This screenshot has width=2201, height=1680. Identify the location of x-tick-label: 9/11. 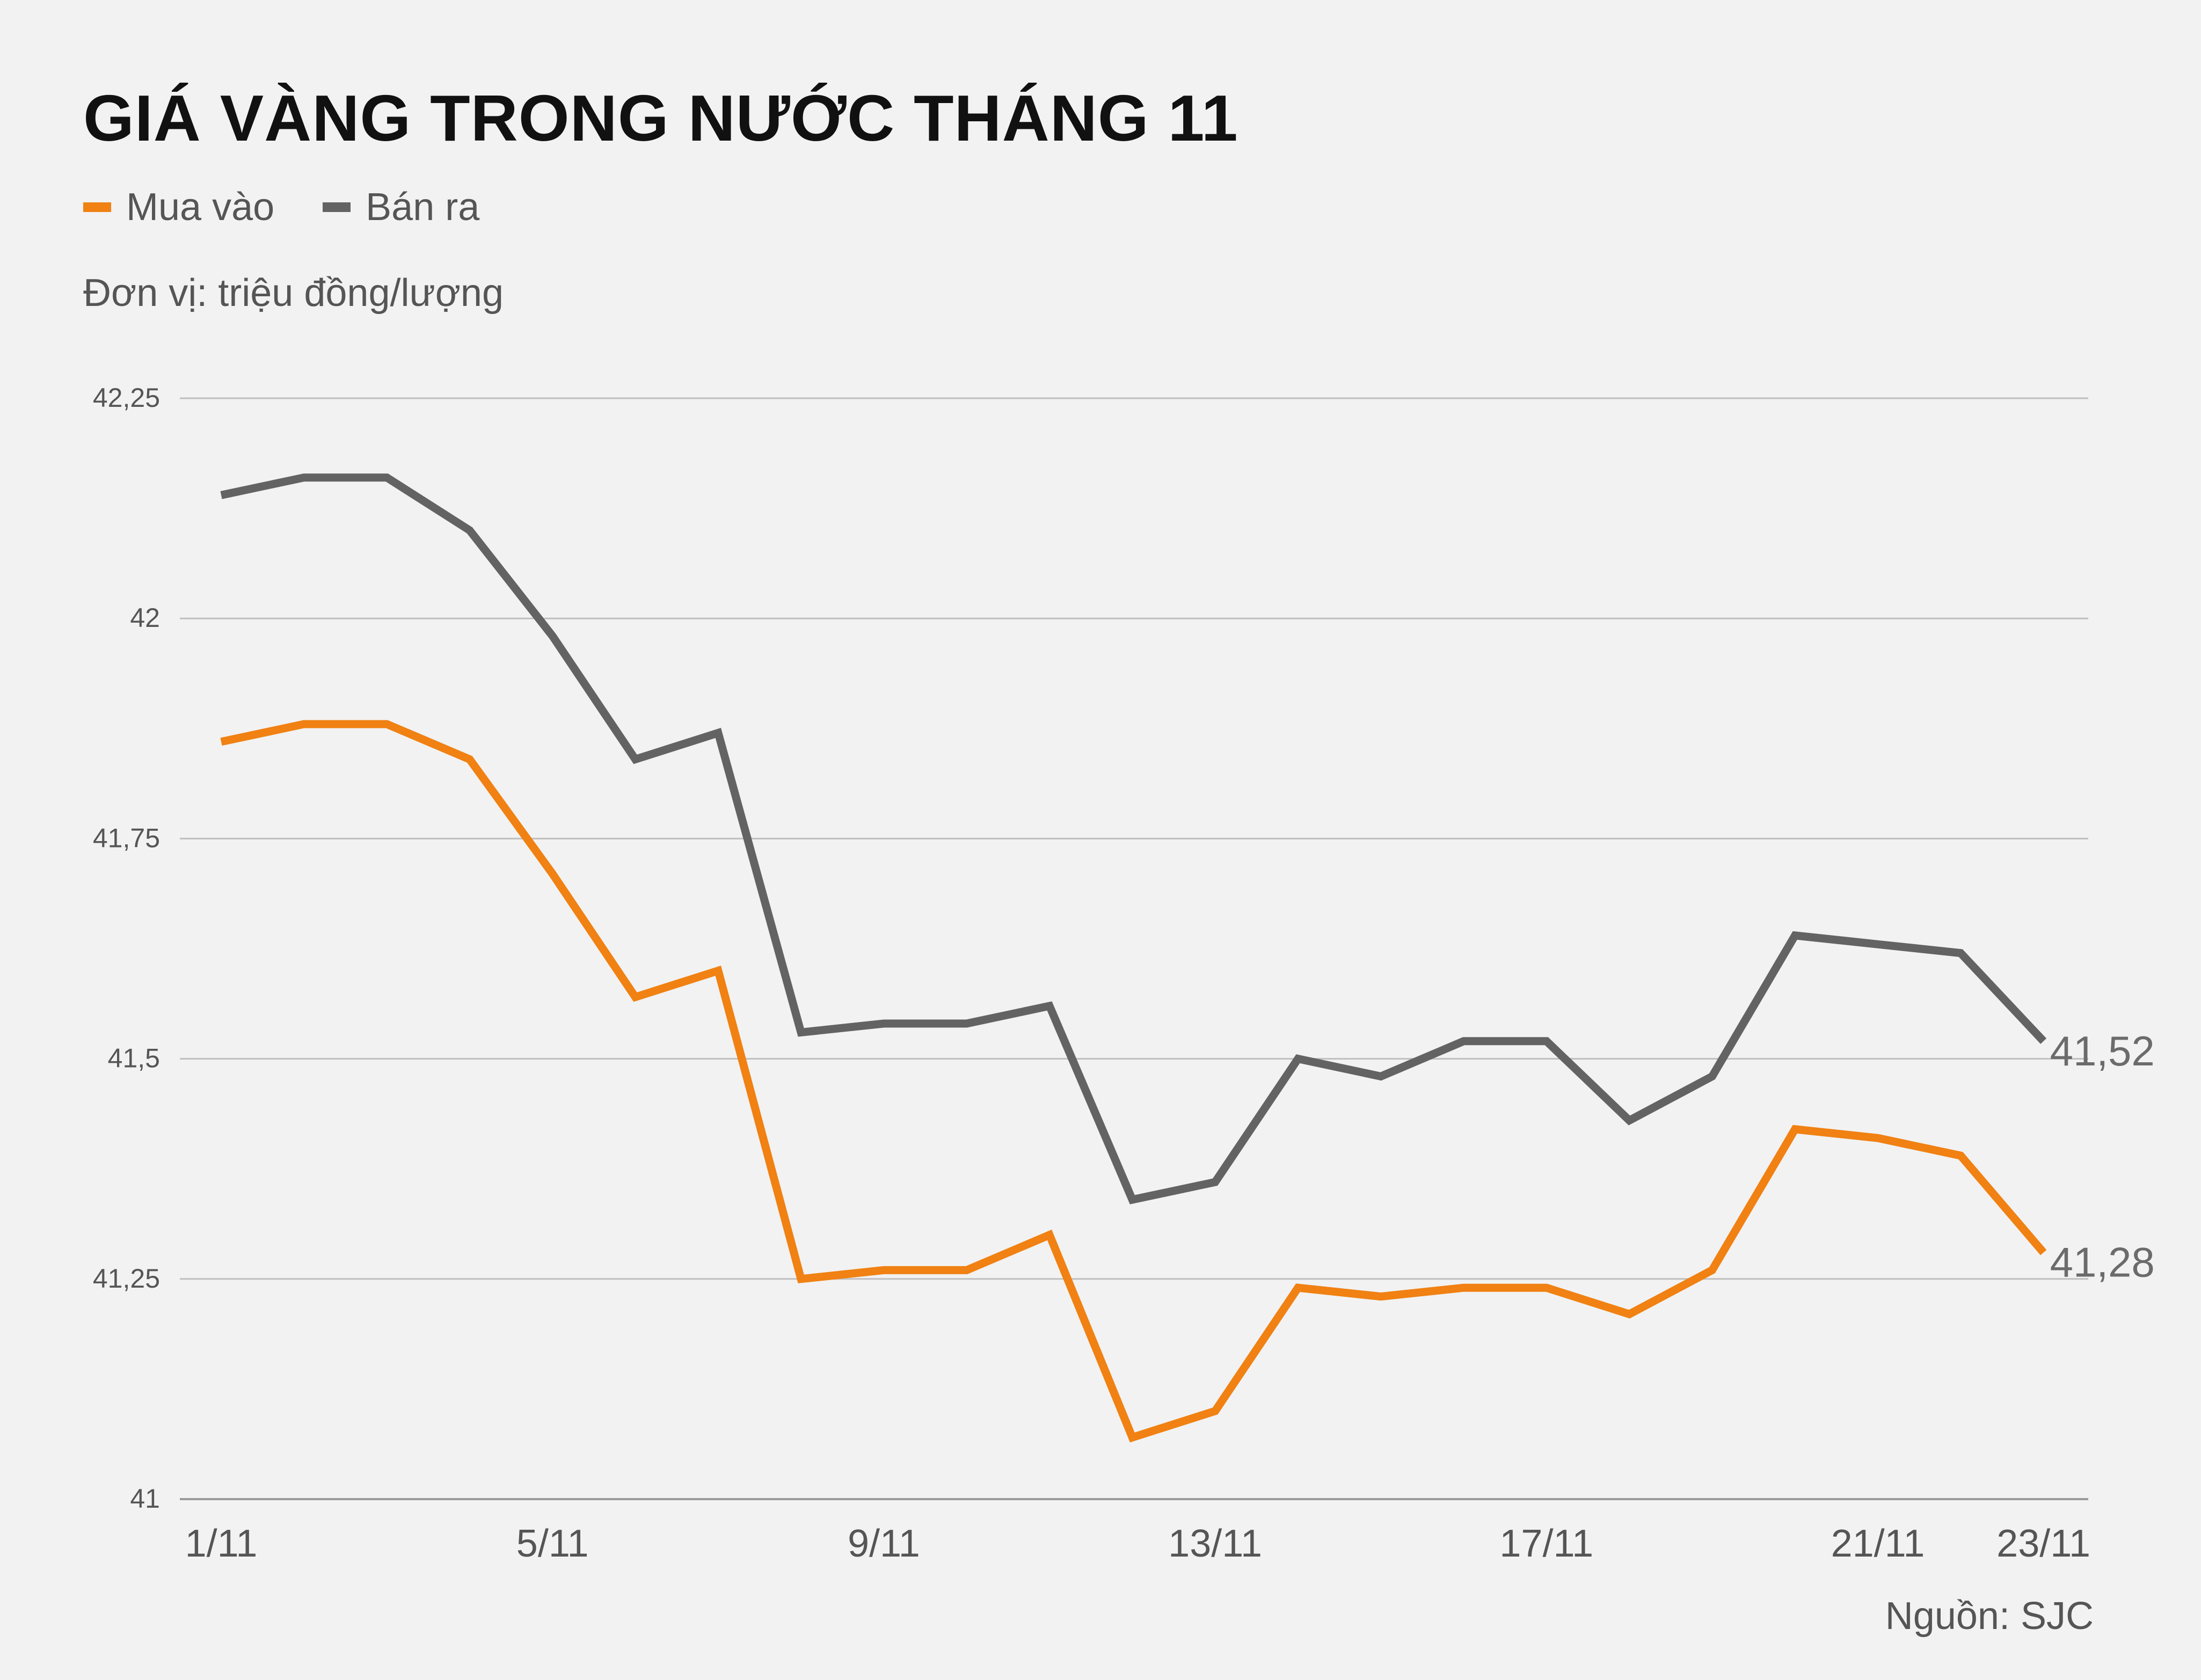
(884, 1543).